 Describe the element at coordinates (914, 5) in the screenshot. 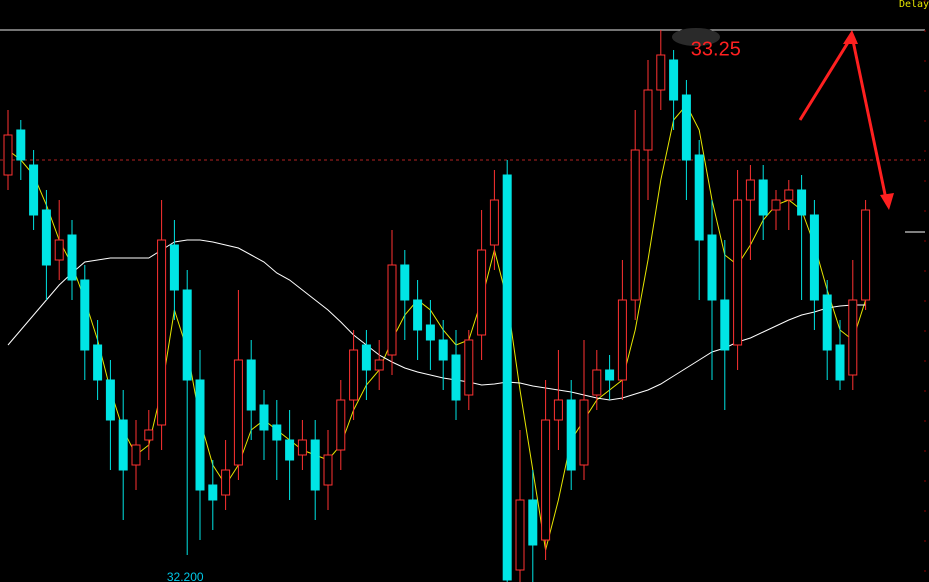

I see `status-label: Delay` at that location.